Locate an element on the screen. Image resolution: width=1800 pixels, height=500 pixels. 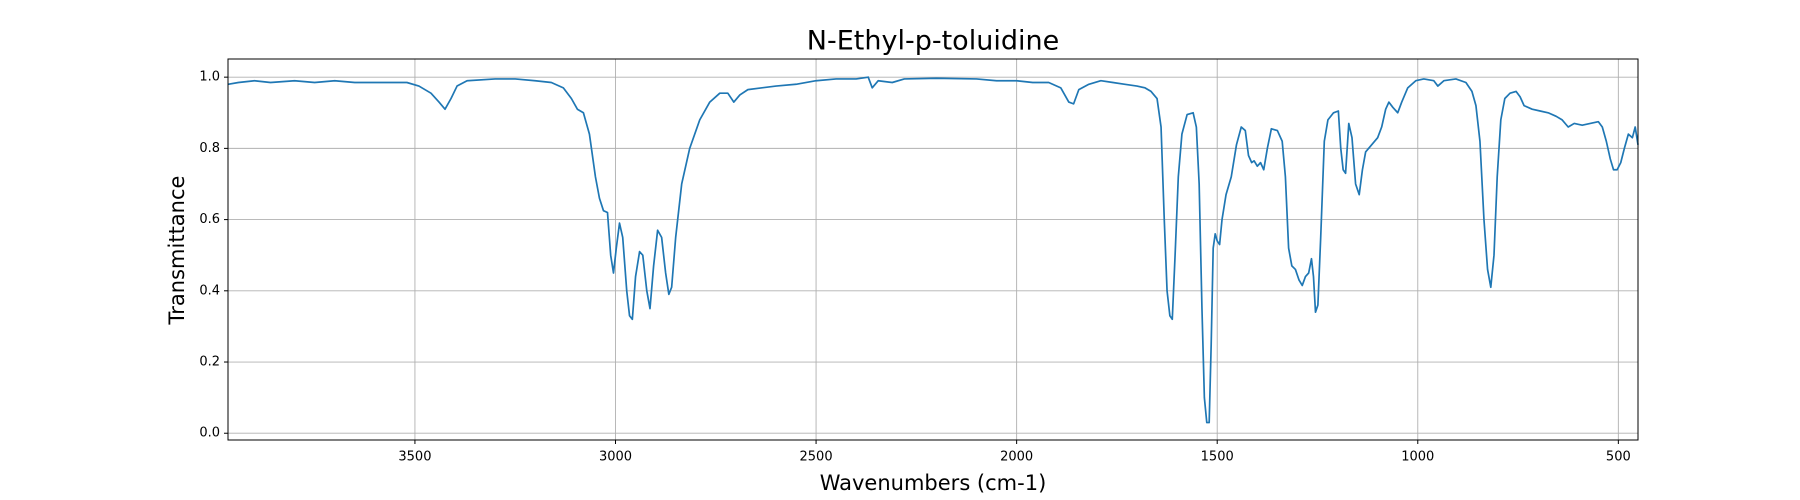
y-tick-label: 1.0 is located at coordinates (209, 77).